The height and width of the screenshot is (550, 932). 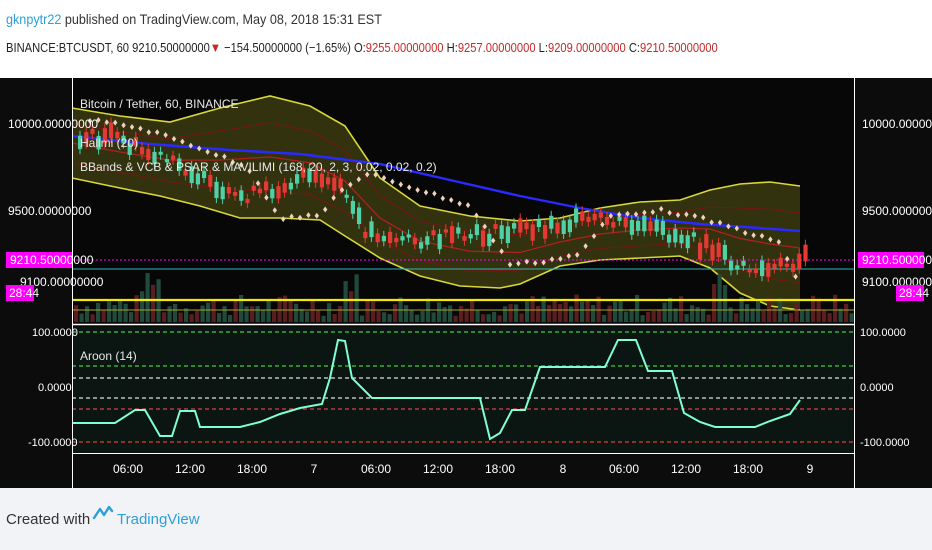 I want to click on legend-title: Bitcoin / Tether, 60, BINANCE, so click(x=159, y=104).